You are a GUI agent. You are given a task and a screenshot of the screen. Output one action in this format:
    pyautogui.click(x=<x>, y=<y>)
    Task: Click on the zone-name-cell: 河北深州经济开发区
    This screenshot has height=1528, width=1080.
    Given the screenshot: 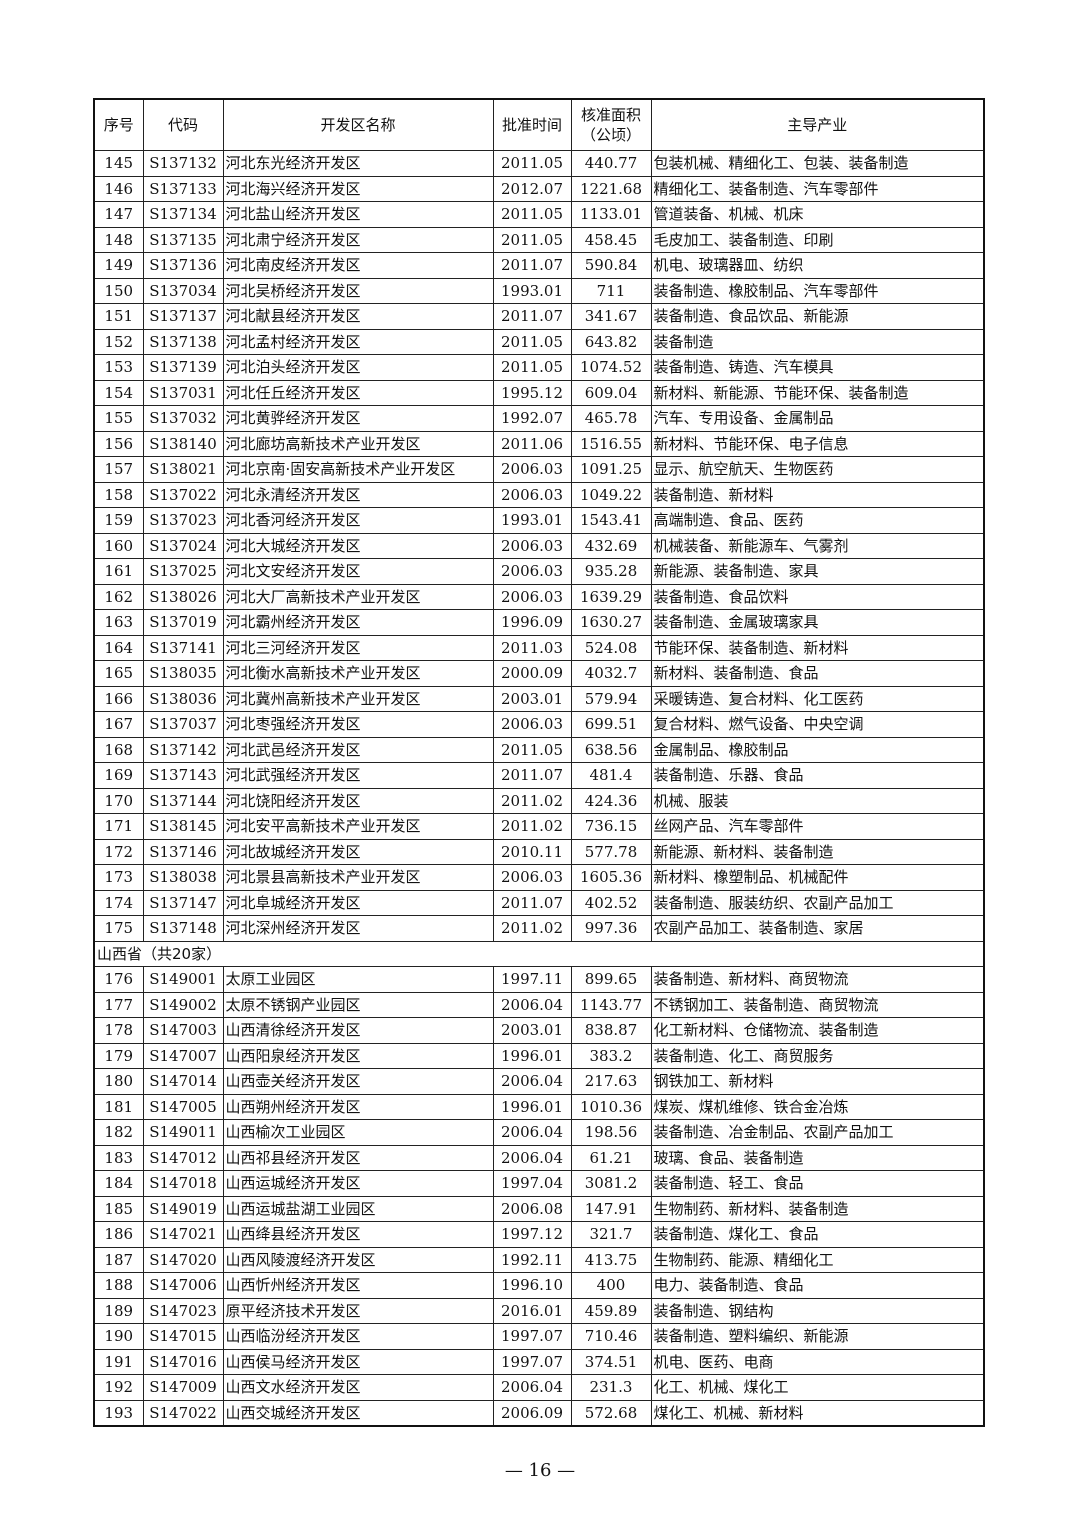 What is the action you would take?
    pyautogui.click(x=358, y=928)
    